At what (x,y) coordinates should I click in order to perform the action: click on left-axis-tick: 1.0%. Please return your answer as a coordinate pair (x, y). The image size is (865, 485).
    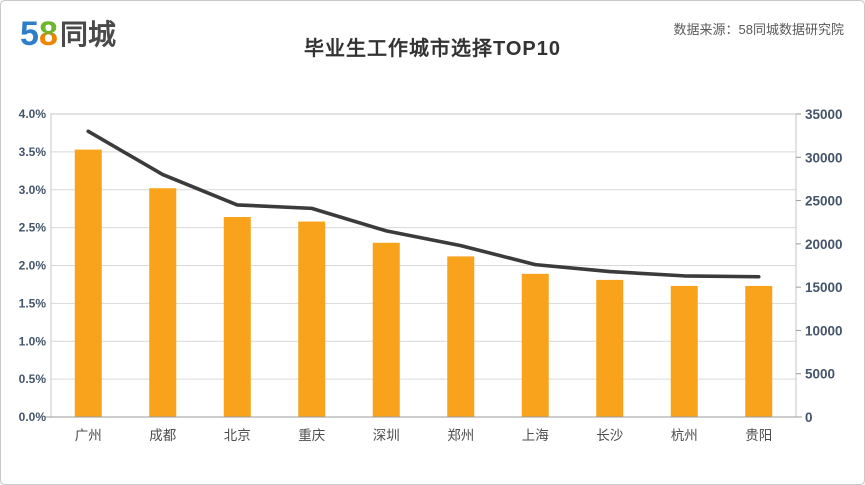
    Looking at the image, I should click on (33, 341).